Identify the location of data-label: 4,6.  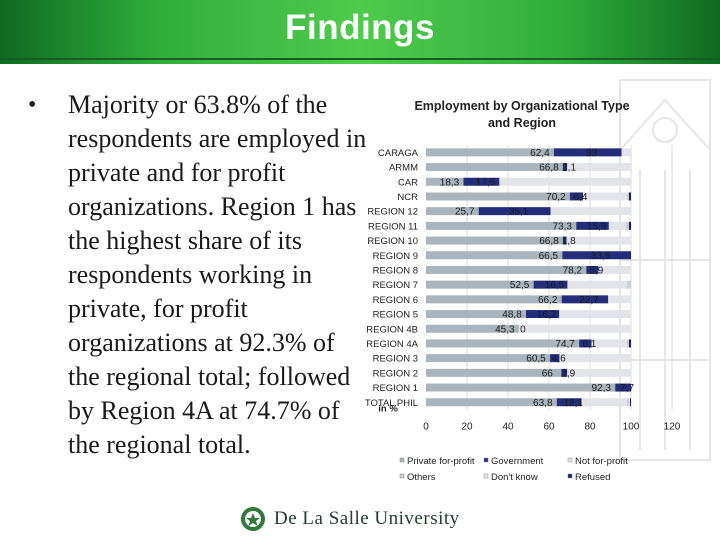
(559, 359).